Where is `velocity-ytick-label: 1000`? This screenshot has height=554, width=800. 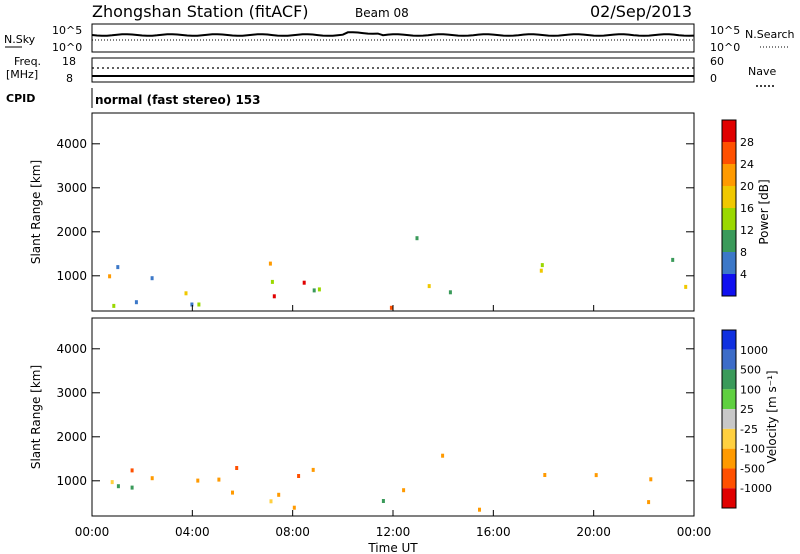
velocity-ytick-label: 1000 is located at coordinates (71, 481).